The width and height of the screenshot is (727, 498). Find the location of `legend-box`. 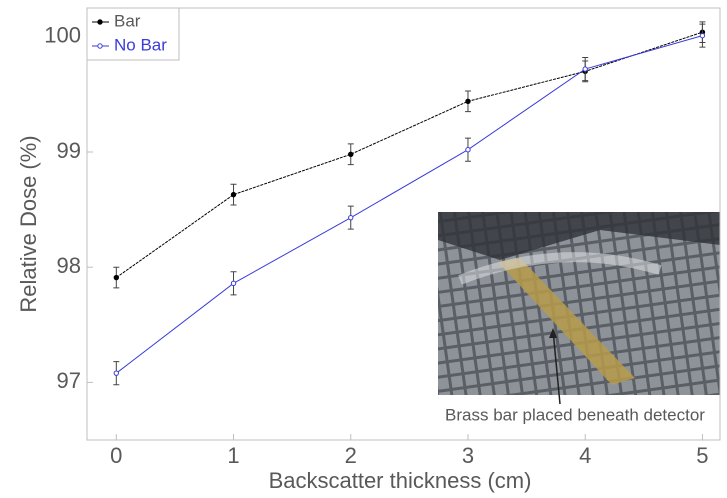

legend-box is located at coordinates (133, 34).